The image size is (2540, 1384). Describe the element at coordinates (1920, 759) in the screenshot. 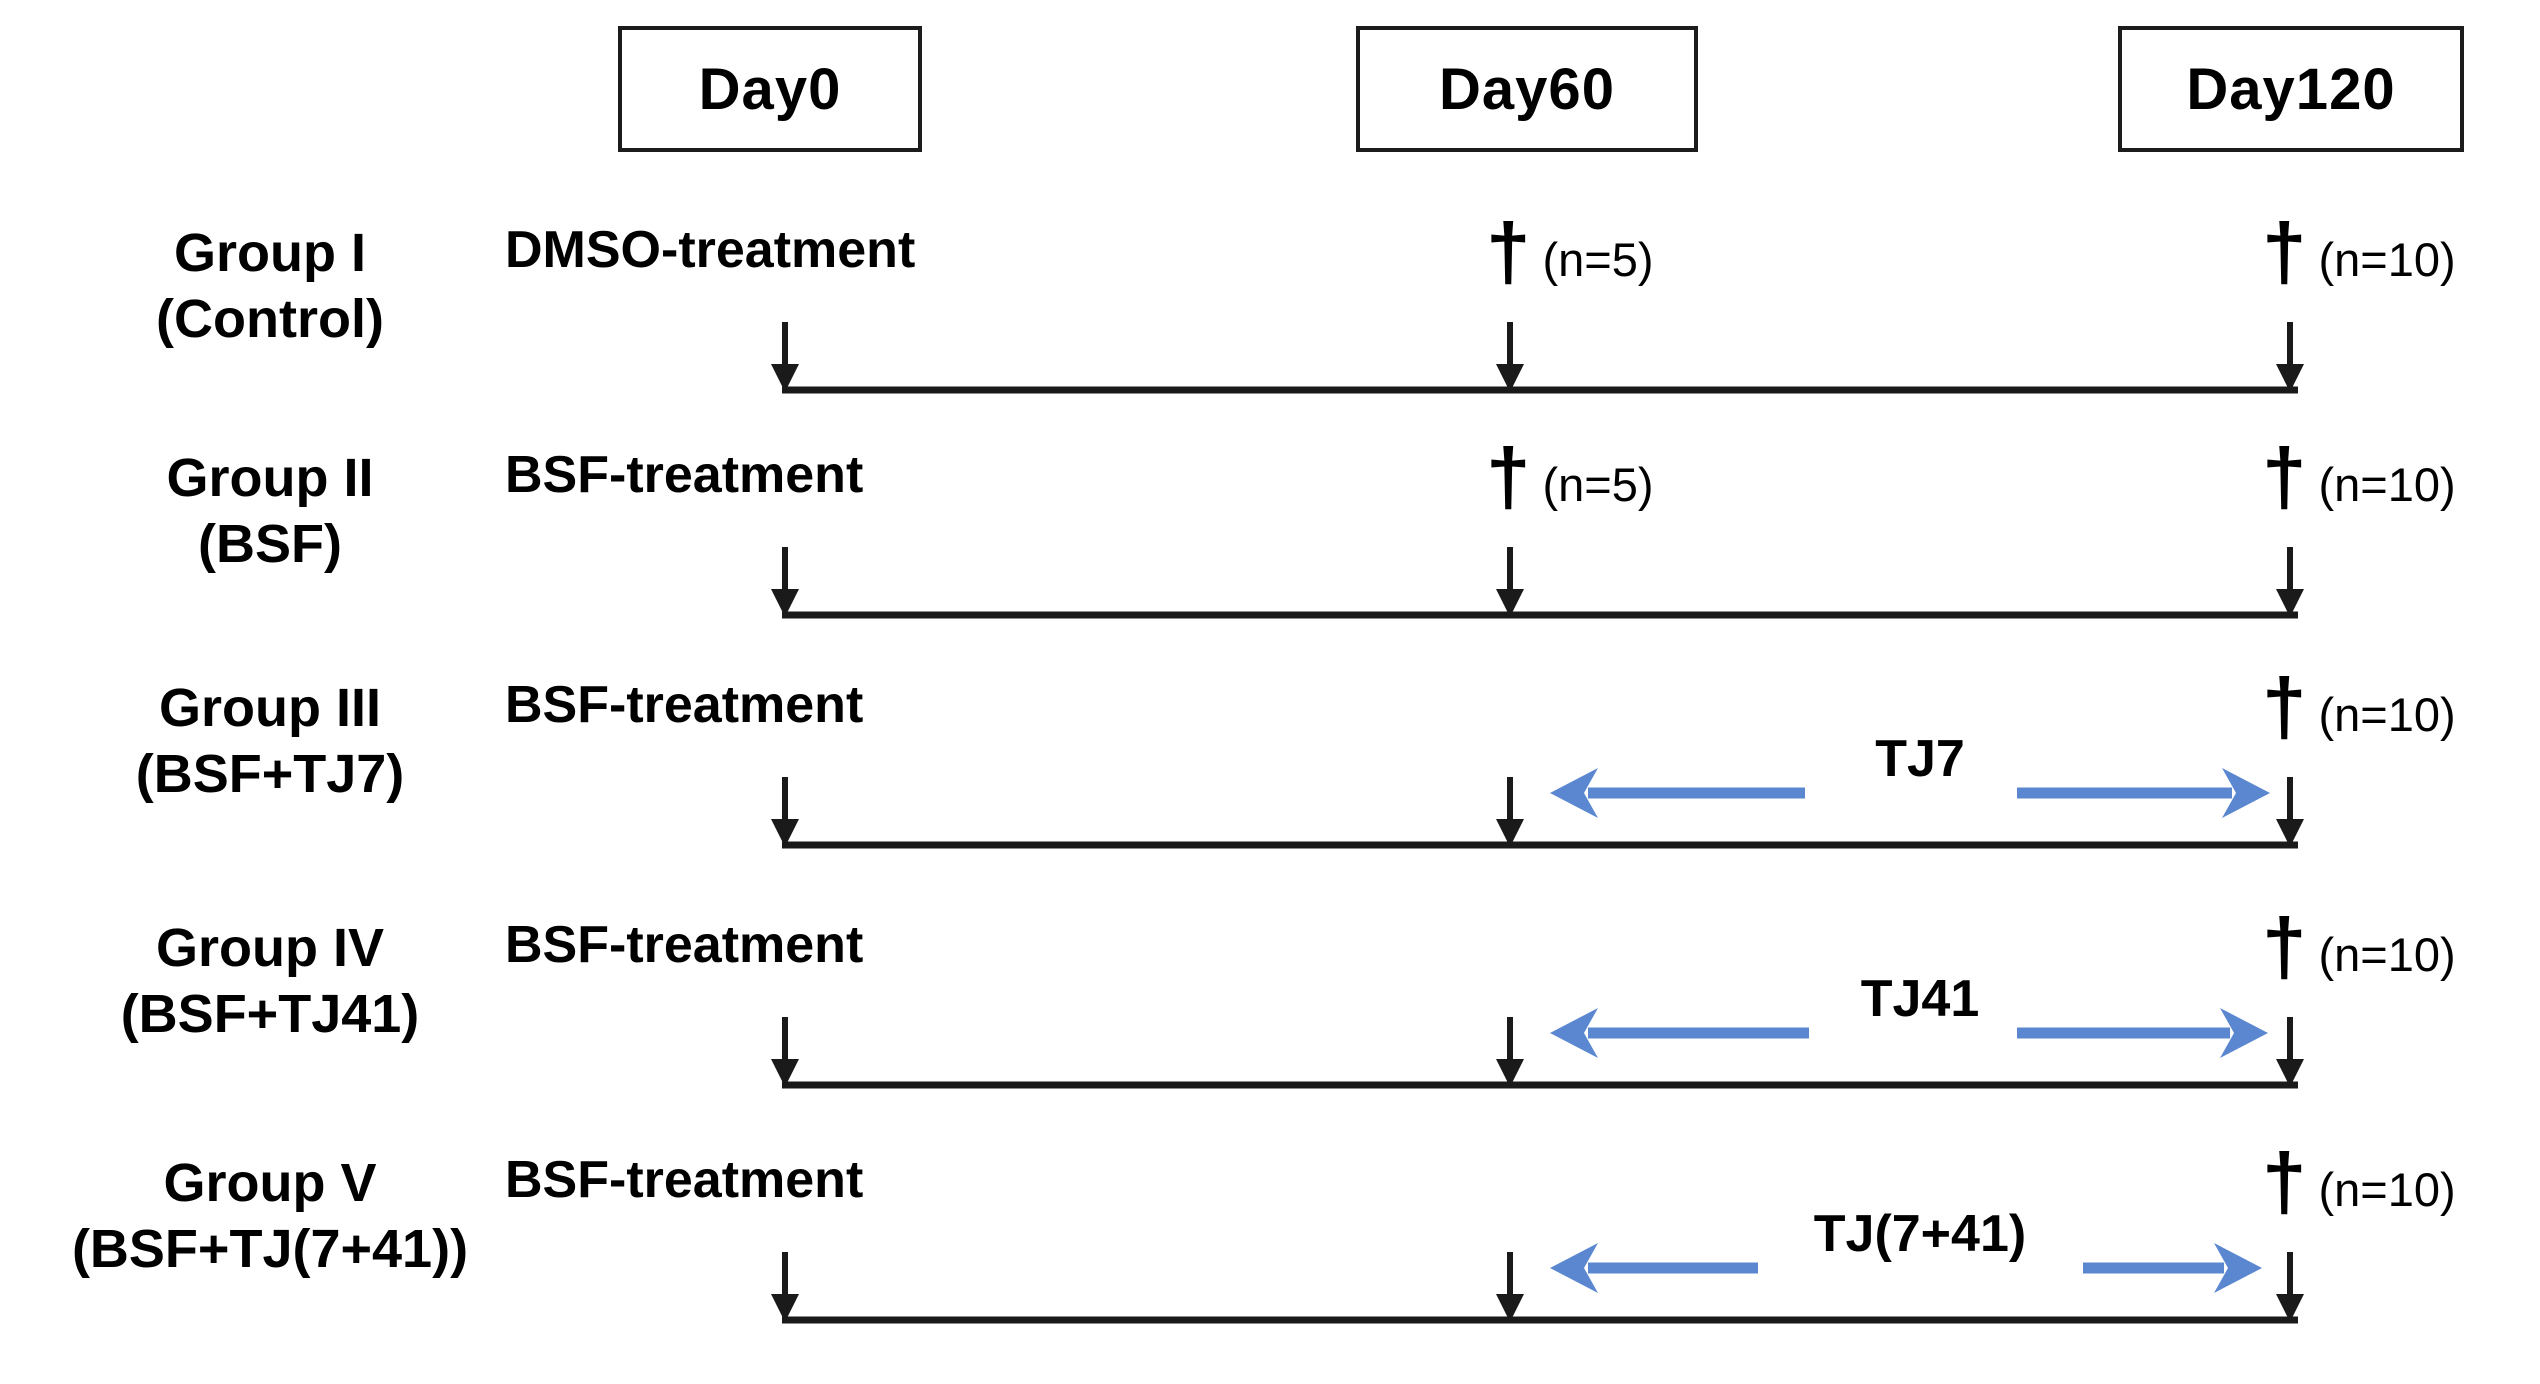

I see `intervention-label: TJ7` at that location.